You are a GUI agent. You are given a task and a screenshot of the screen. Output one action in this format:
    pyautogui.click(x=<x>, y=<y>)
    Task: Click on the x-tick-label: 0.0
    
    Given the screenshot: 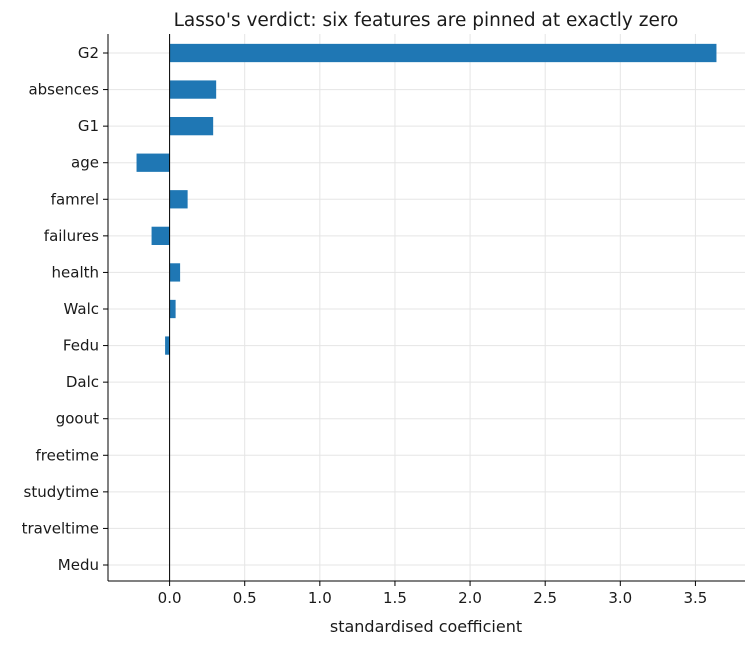 What is the action you would take?
    pyautogui.click(x=170, y=598)
    